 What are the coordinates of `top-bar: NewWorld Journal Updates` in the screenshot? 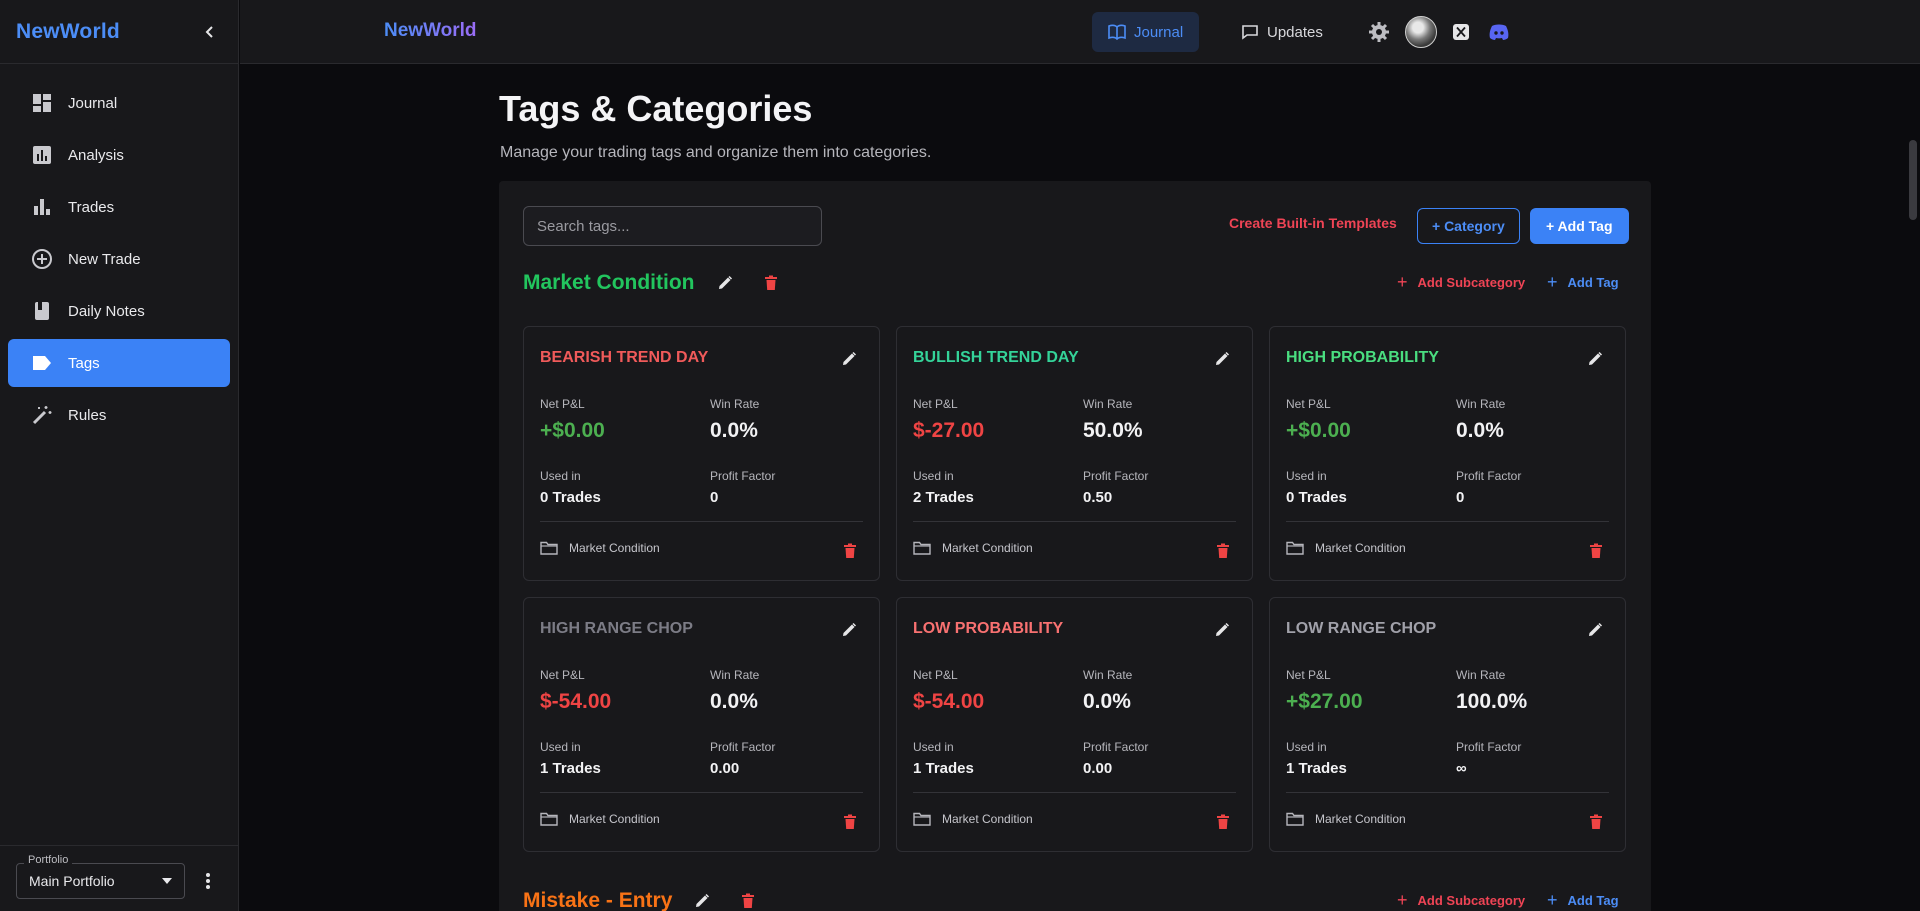 It's located at (1080, 32).